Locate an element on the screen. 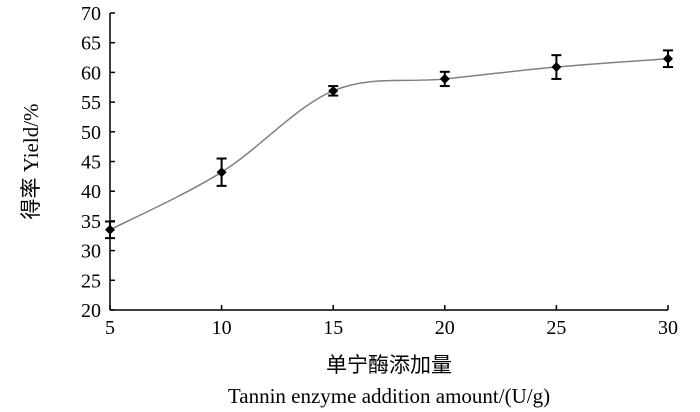 Image resolution: width=700 pixels, height=412 pixels. x-axis-title-cn: 单宁酶添加量 is located at coordinates (389, 365).